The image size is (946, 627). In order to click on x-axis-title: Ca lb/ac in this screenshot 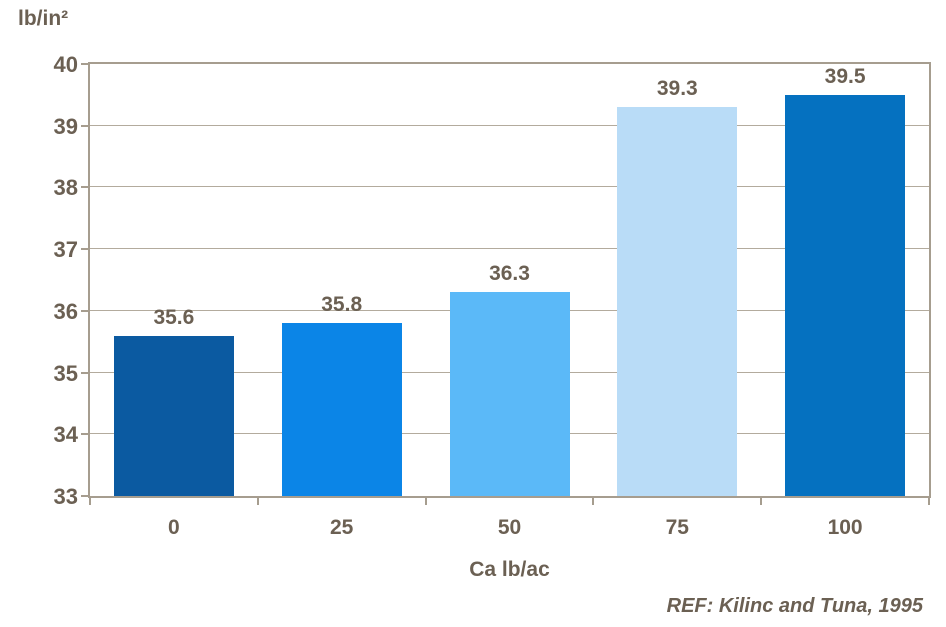, I will do `click(509, 569)`.